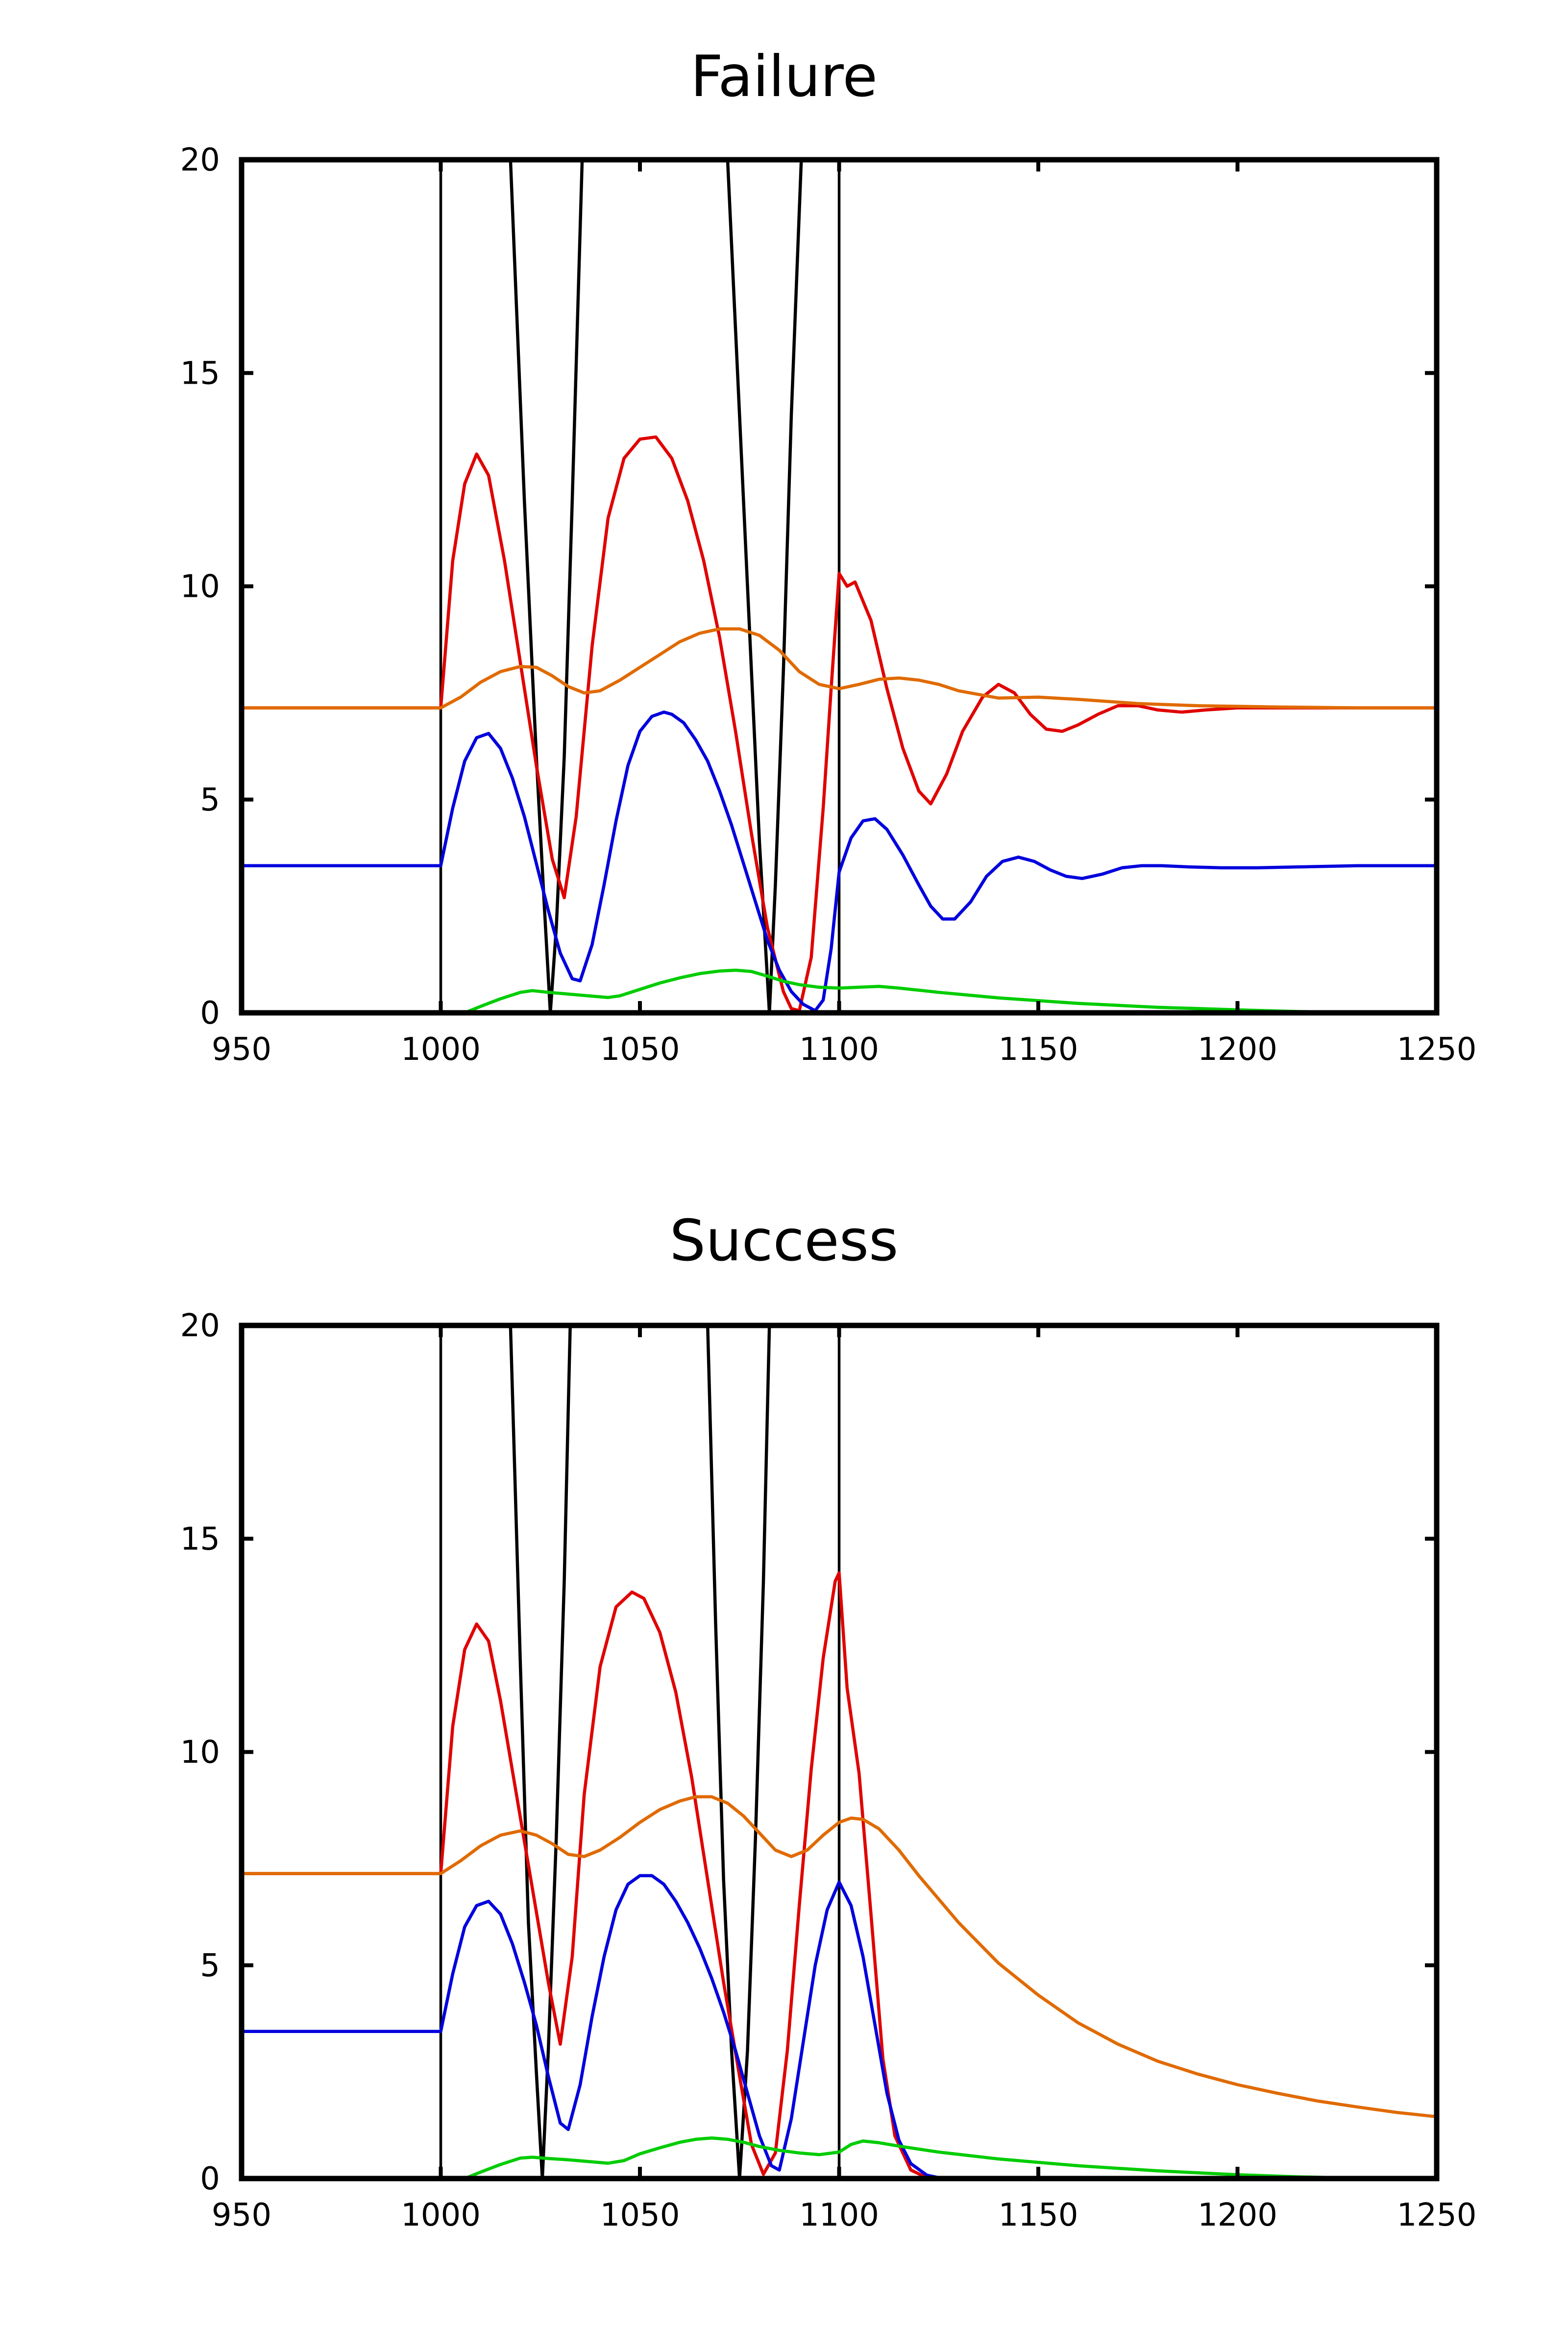  What do you see at coordinates (784, 1241) in the screenshot?
I see `chart-title: Success` at bounding box center [784, 1241].